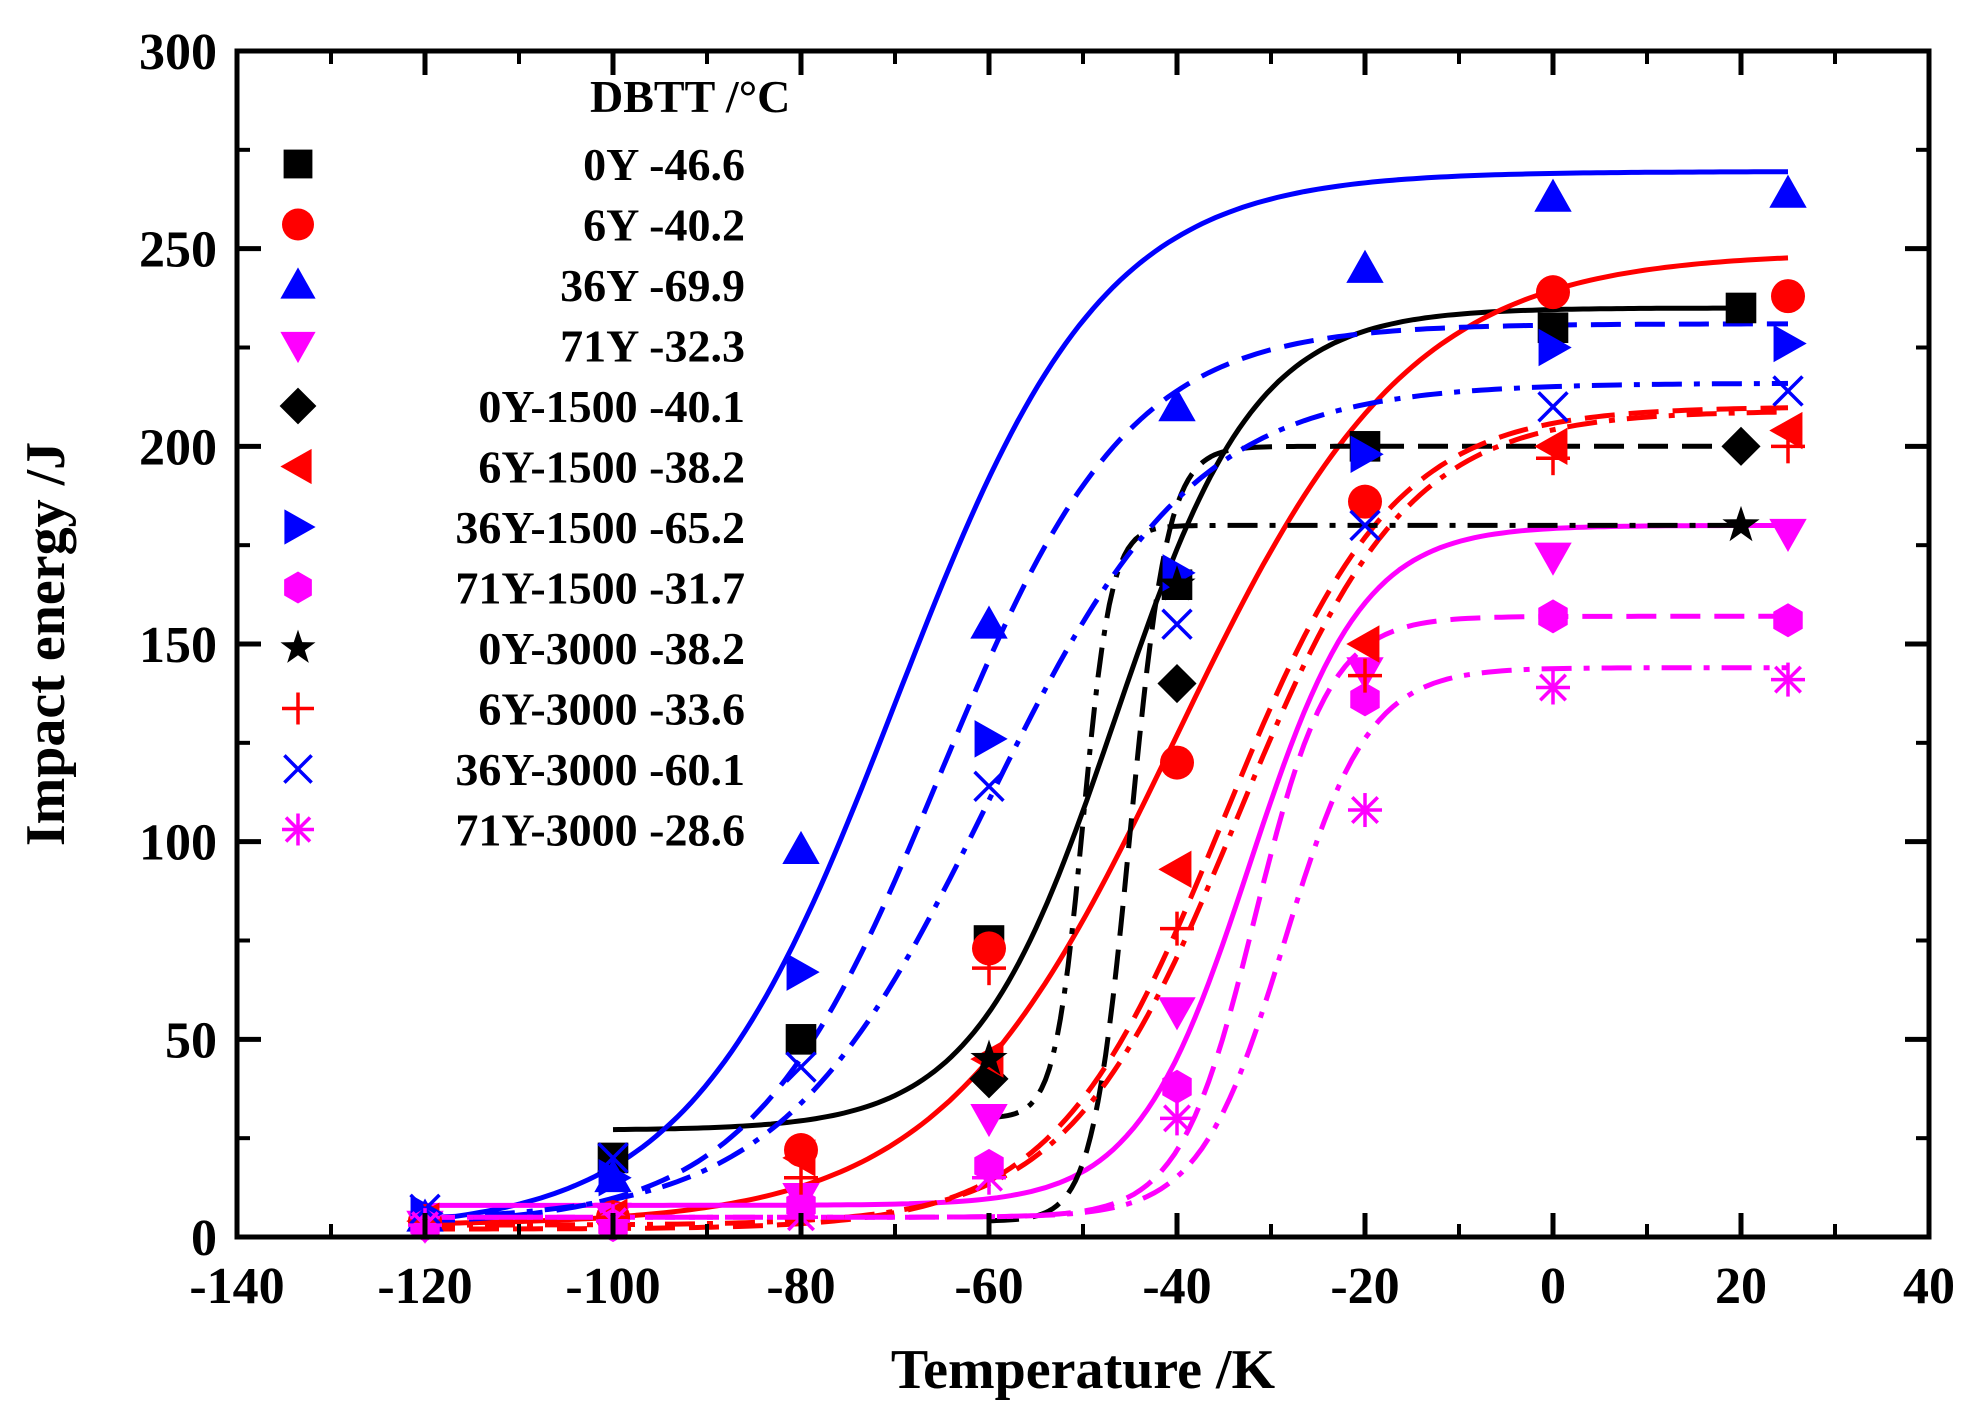 This screenshot has height=1416, width=1979. I want to click on legend-label-36y-1500: 36Y-1500 -65.2, so click(600, 527).